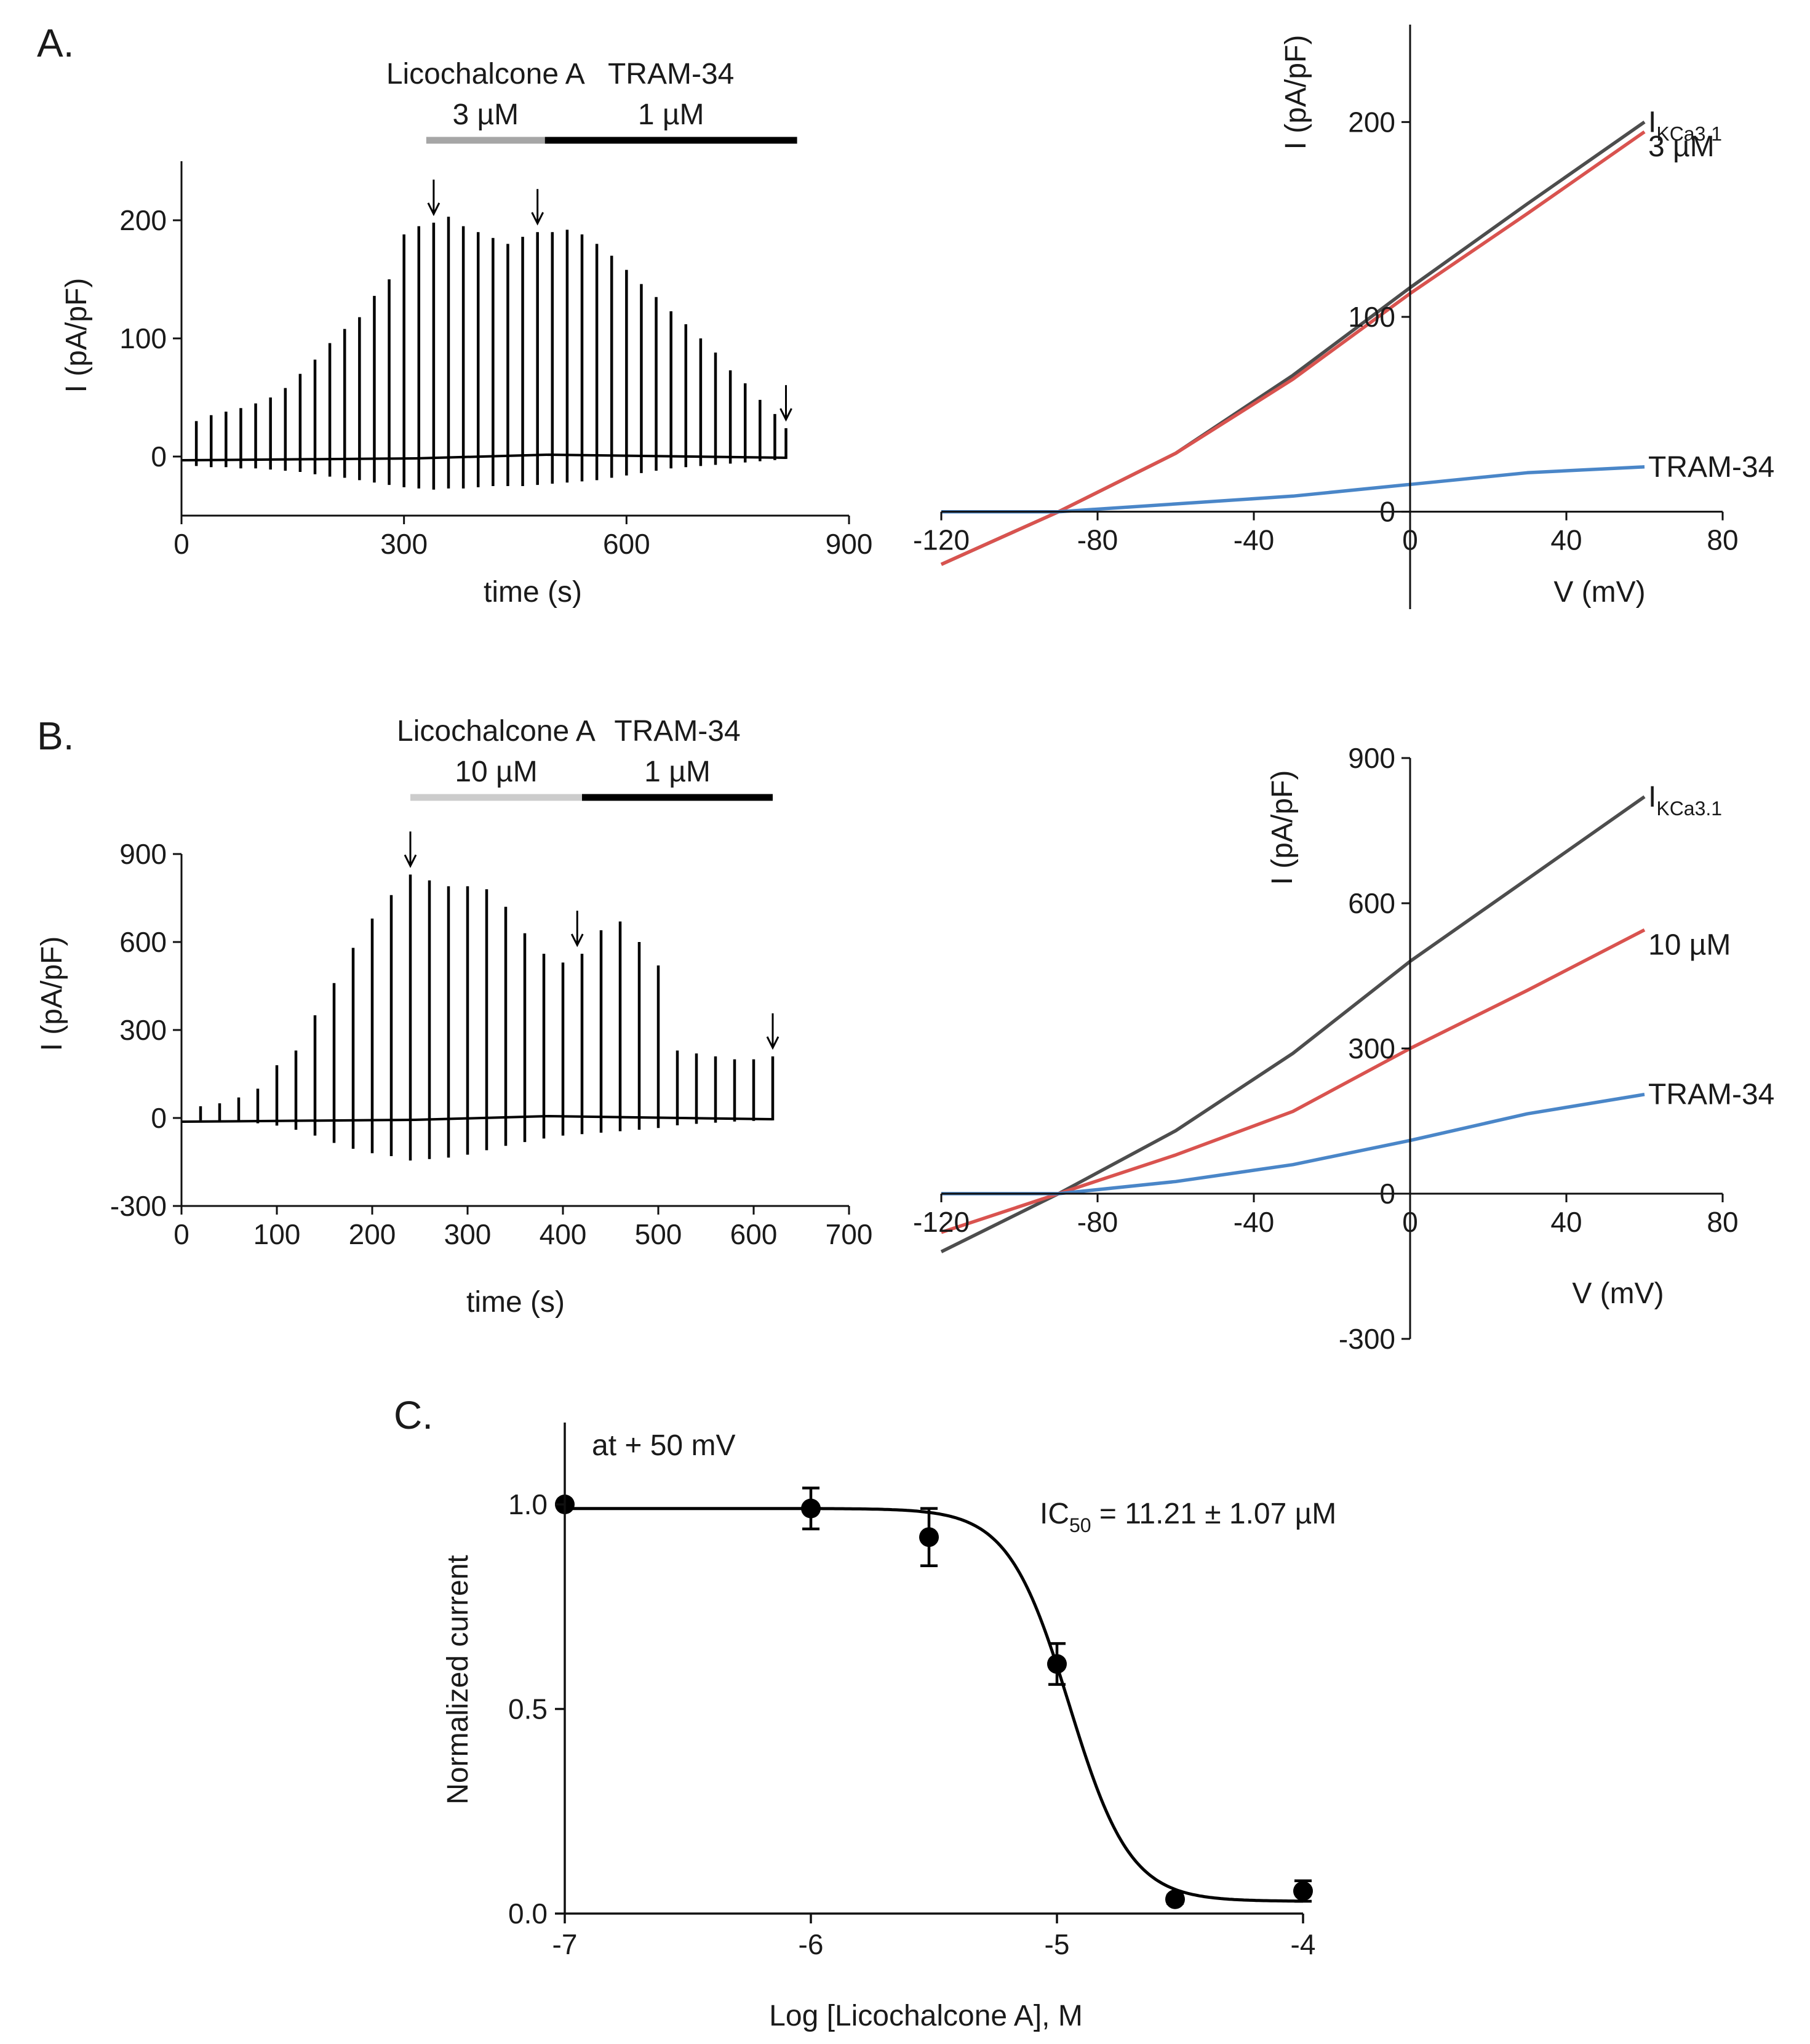 The height and width of the screenshot is (2044, 1810). Describe the element at coordinates (850, 544) in the screenshot. I see `x-tick-label: 900` at that location.